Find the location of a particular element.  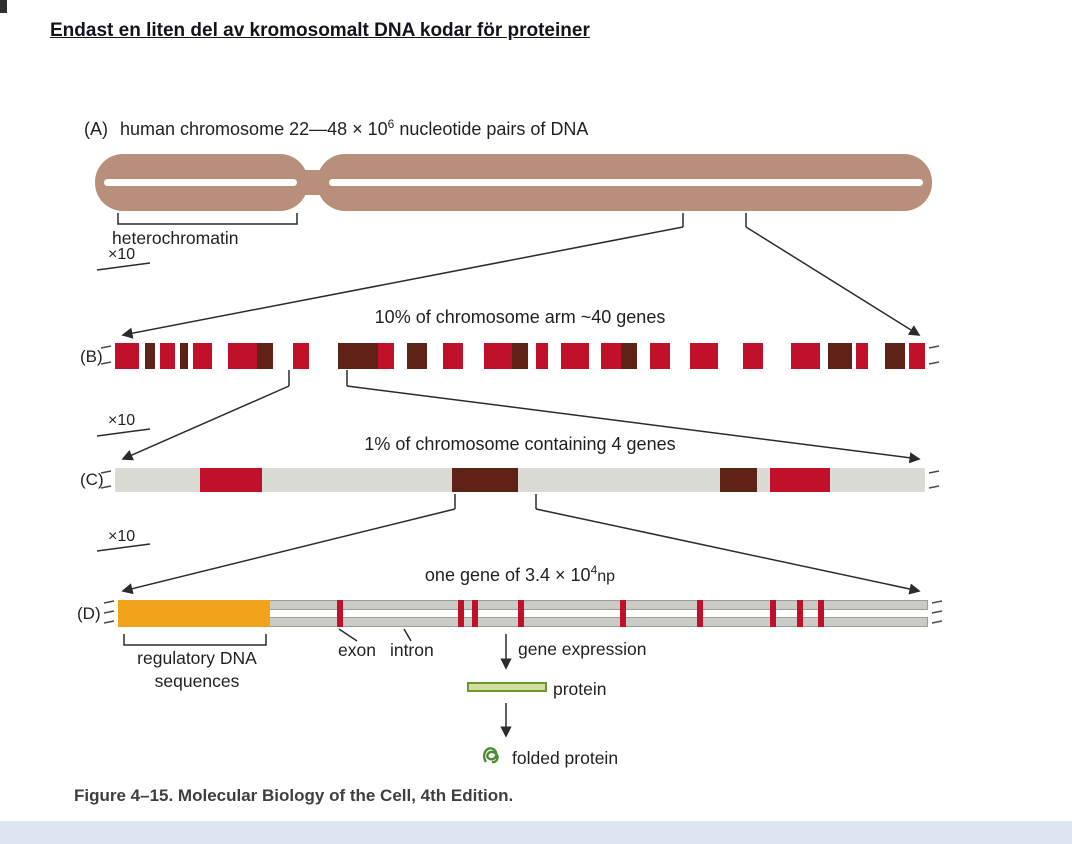

regulatory-bracket is located at coordinates (195, 640).